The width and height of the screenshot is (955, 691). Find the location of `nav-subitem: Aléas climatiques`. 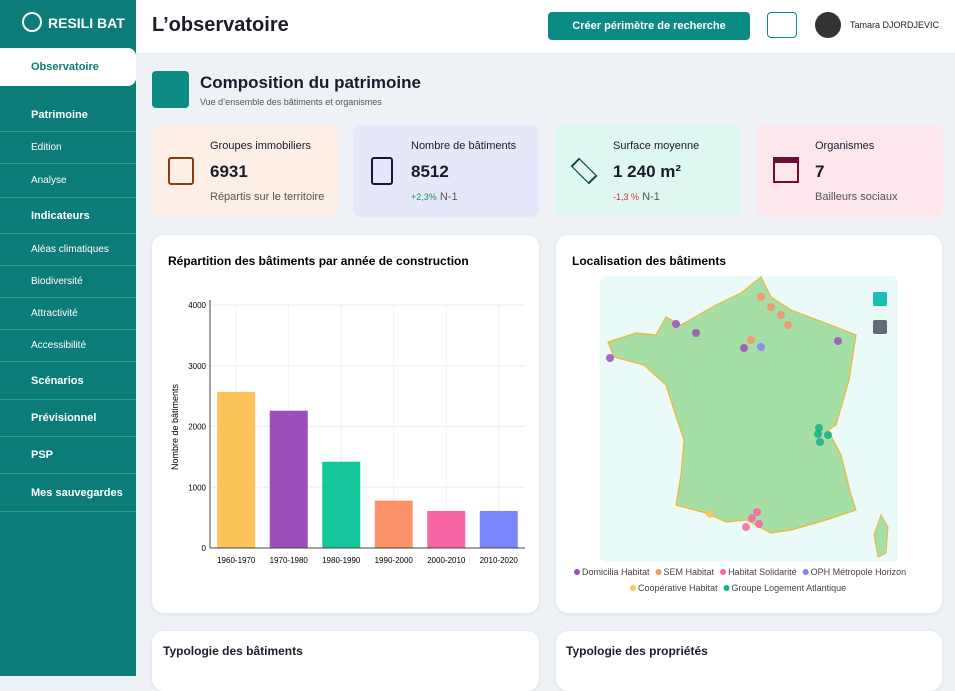

nav-subitem: Aléas climatiques is located at coordinates (68, 250).